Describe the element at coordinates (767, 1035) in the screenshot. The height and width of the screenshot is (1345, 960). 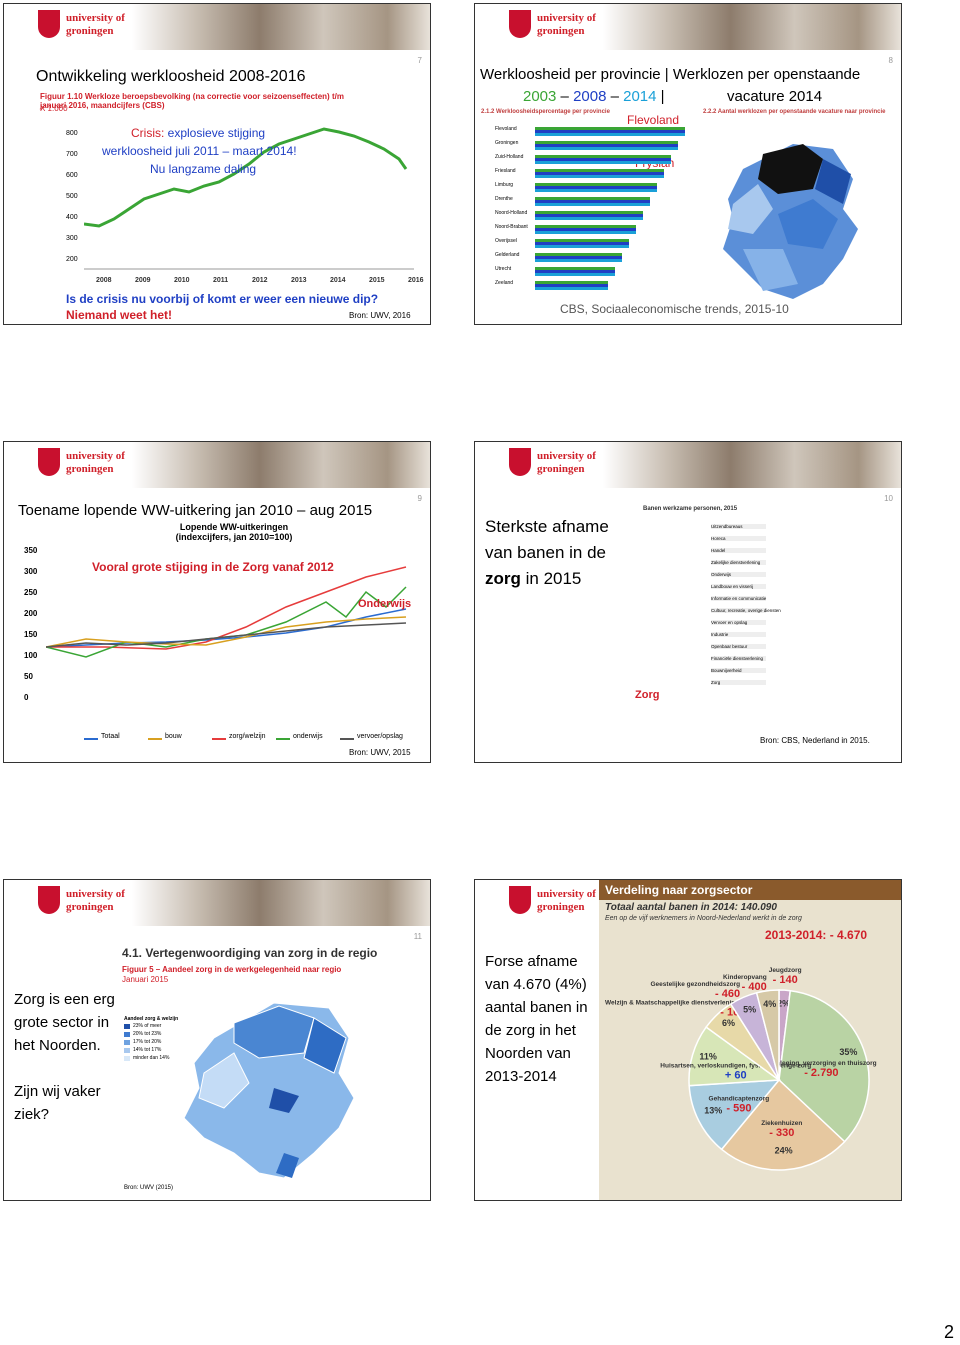
I see `pie-slice` at that location.